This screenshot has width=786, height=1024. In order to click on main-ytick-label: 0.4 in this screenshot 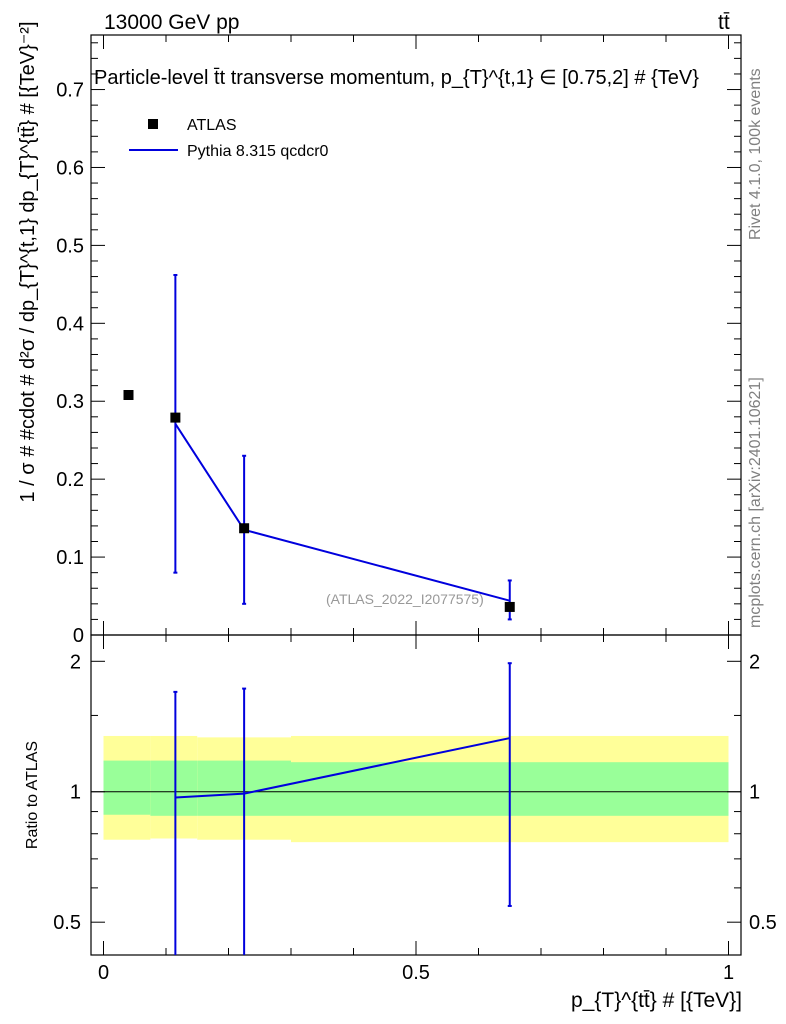, I will do `click(70, 324)`.